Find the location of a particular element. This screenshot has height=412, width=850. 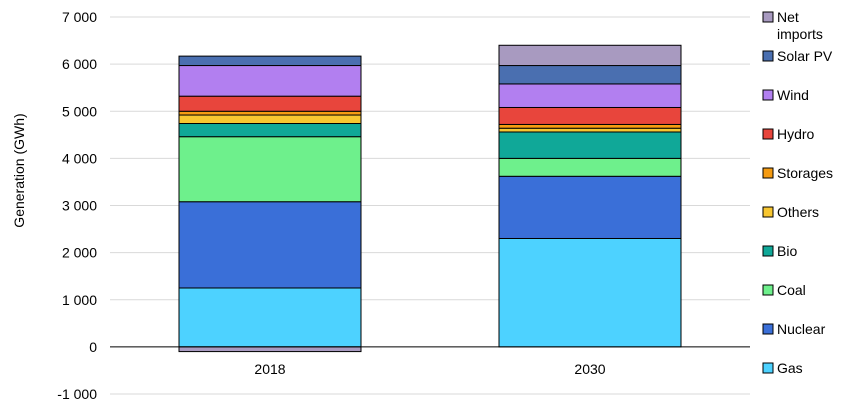

y-tick-label: 7 000 is located at coordinates (79, 17).